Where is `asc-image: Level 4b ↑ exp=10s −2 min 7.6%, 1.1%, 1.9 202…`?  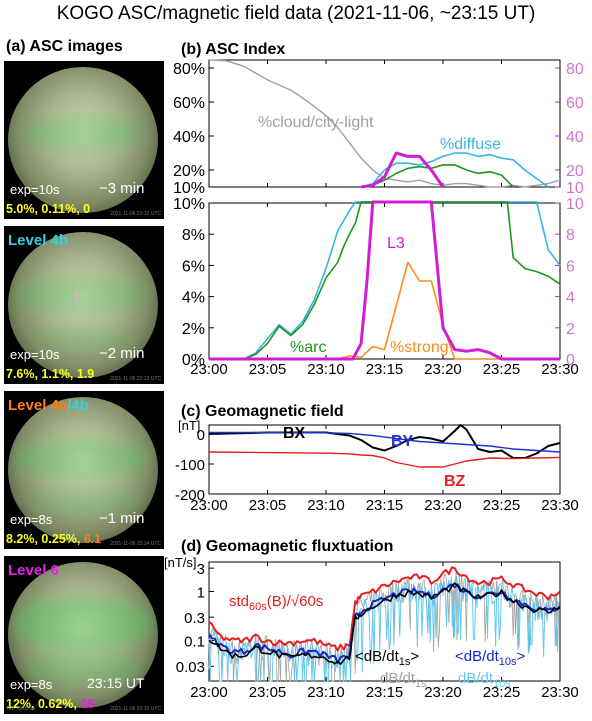 asc-image: Level 4b ↑ exp=10s −2 min 7.6%, 1.1%, 1.9 202… is located at coordinates (84, 305).